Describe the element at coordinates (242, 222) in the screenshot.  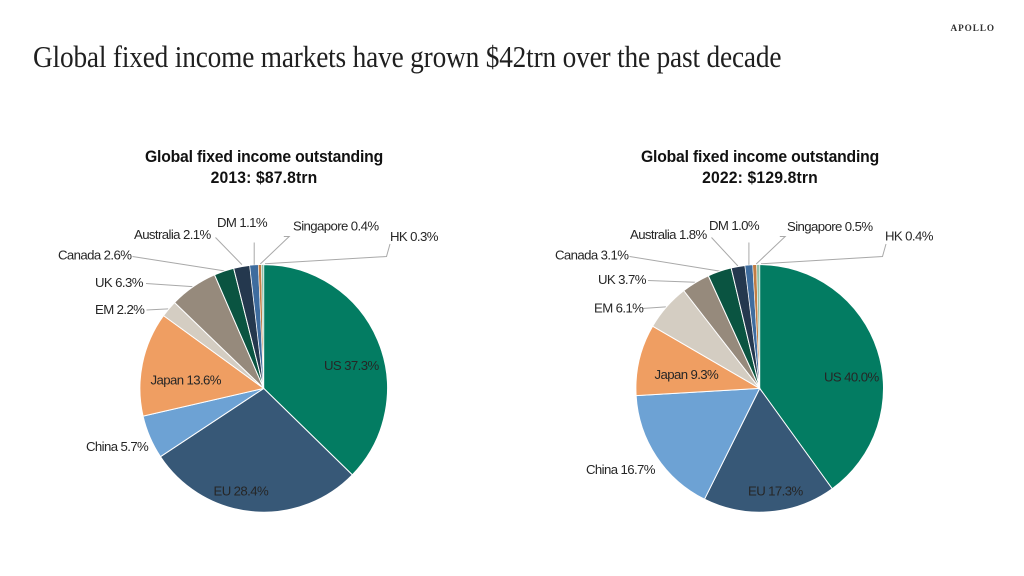
I see `svg-text: DM 1.1%` at that location.